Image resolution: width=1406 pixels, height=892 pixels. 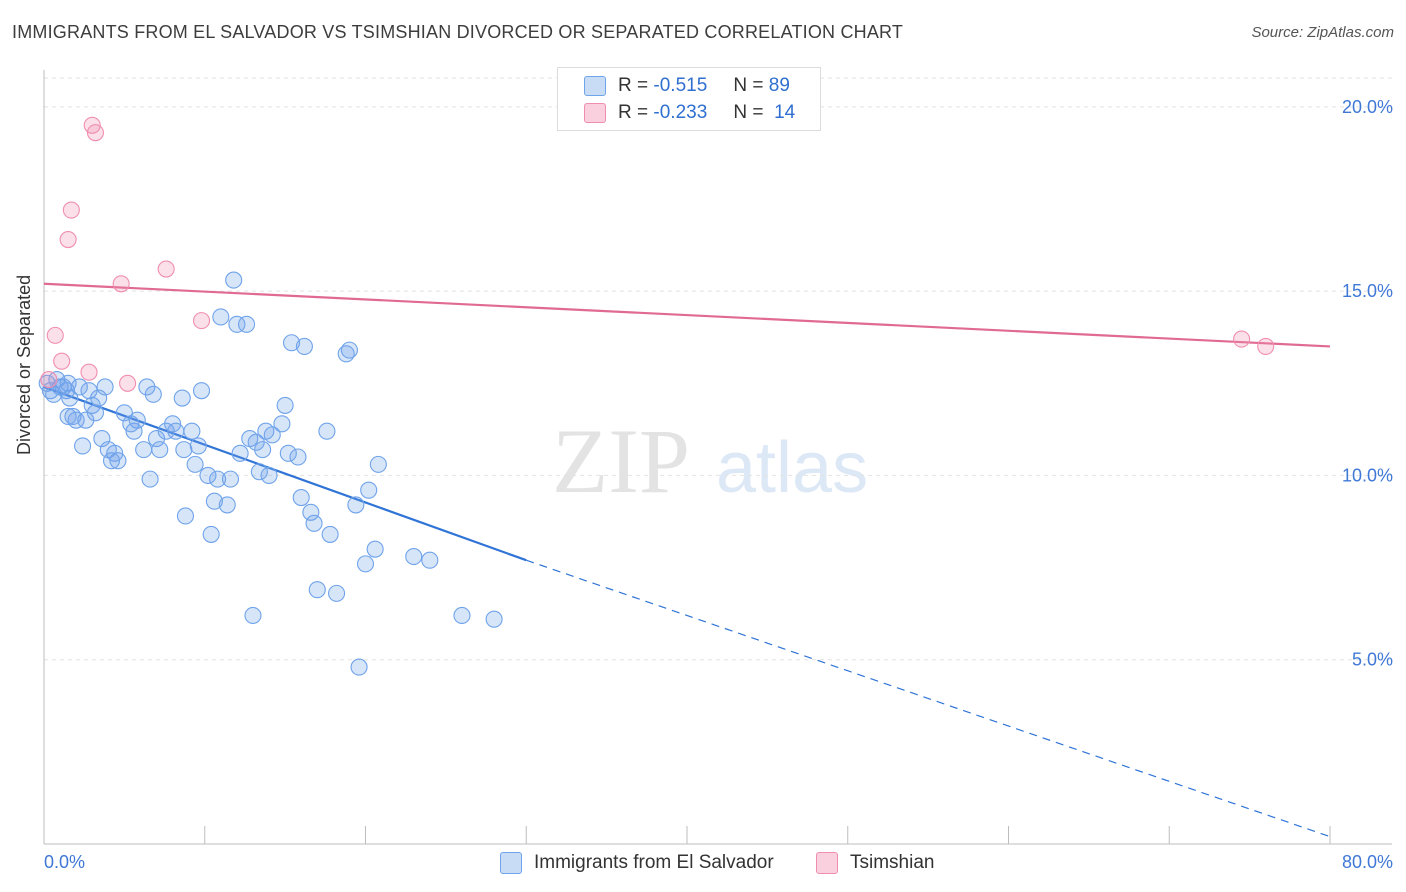 What do you see at coordinates (654, 862) in the screenshot?
I see `bottom-legend-label: Immigrants from El Salvador` at bounding box center [654, 862].